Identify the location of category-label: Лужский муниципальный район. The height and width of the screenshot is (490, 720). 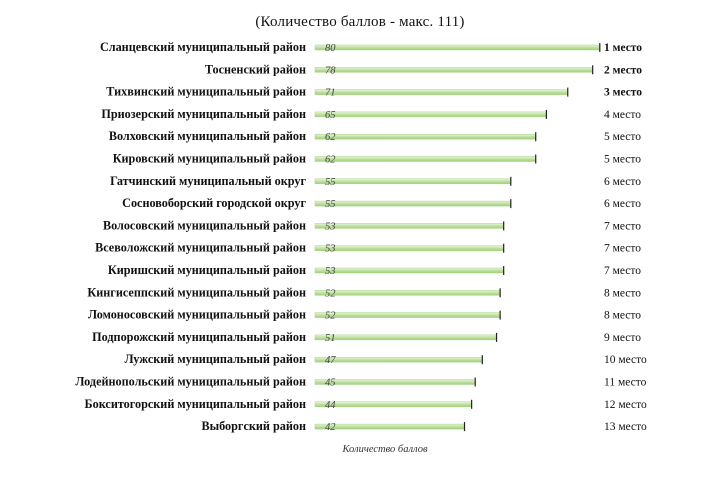
(215, 359).